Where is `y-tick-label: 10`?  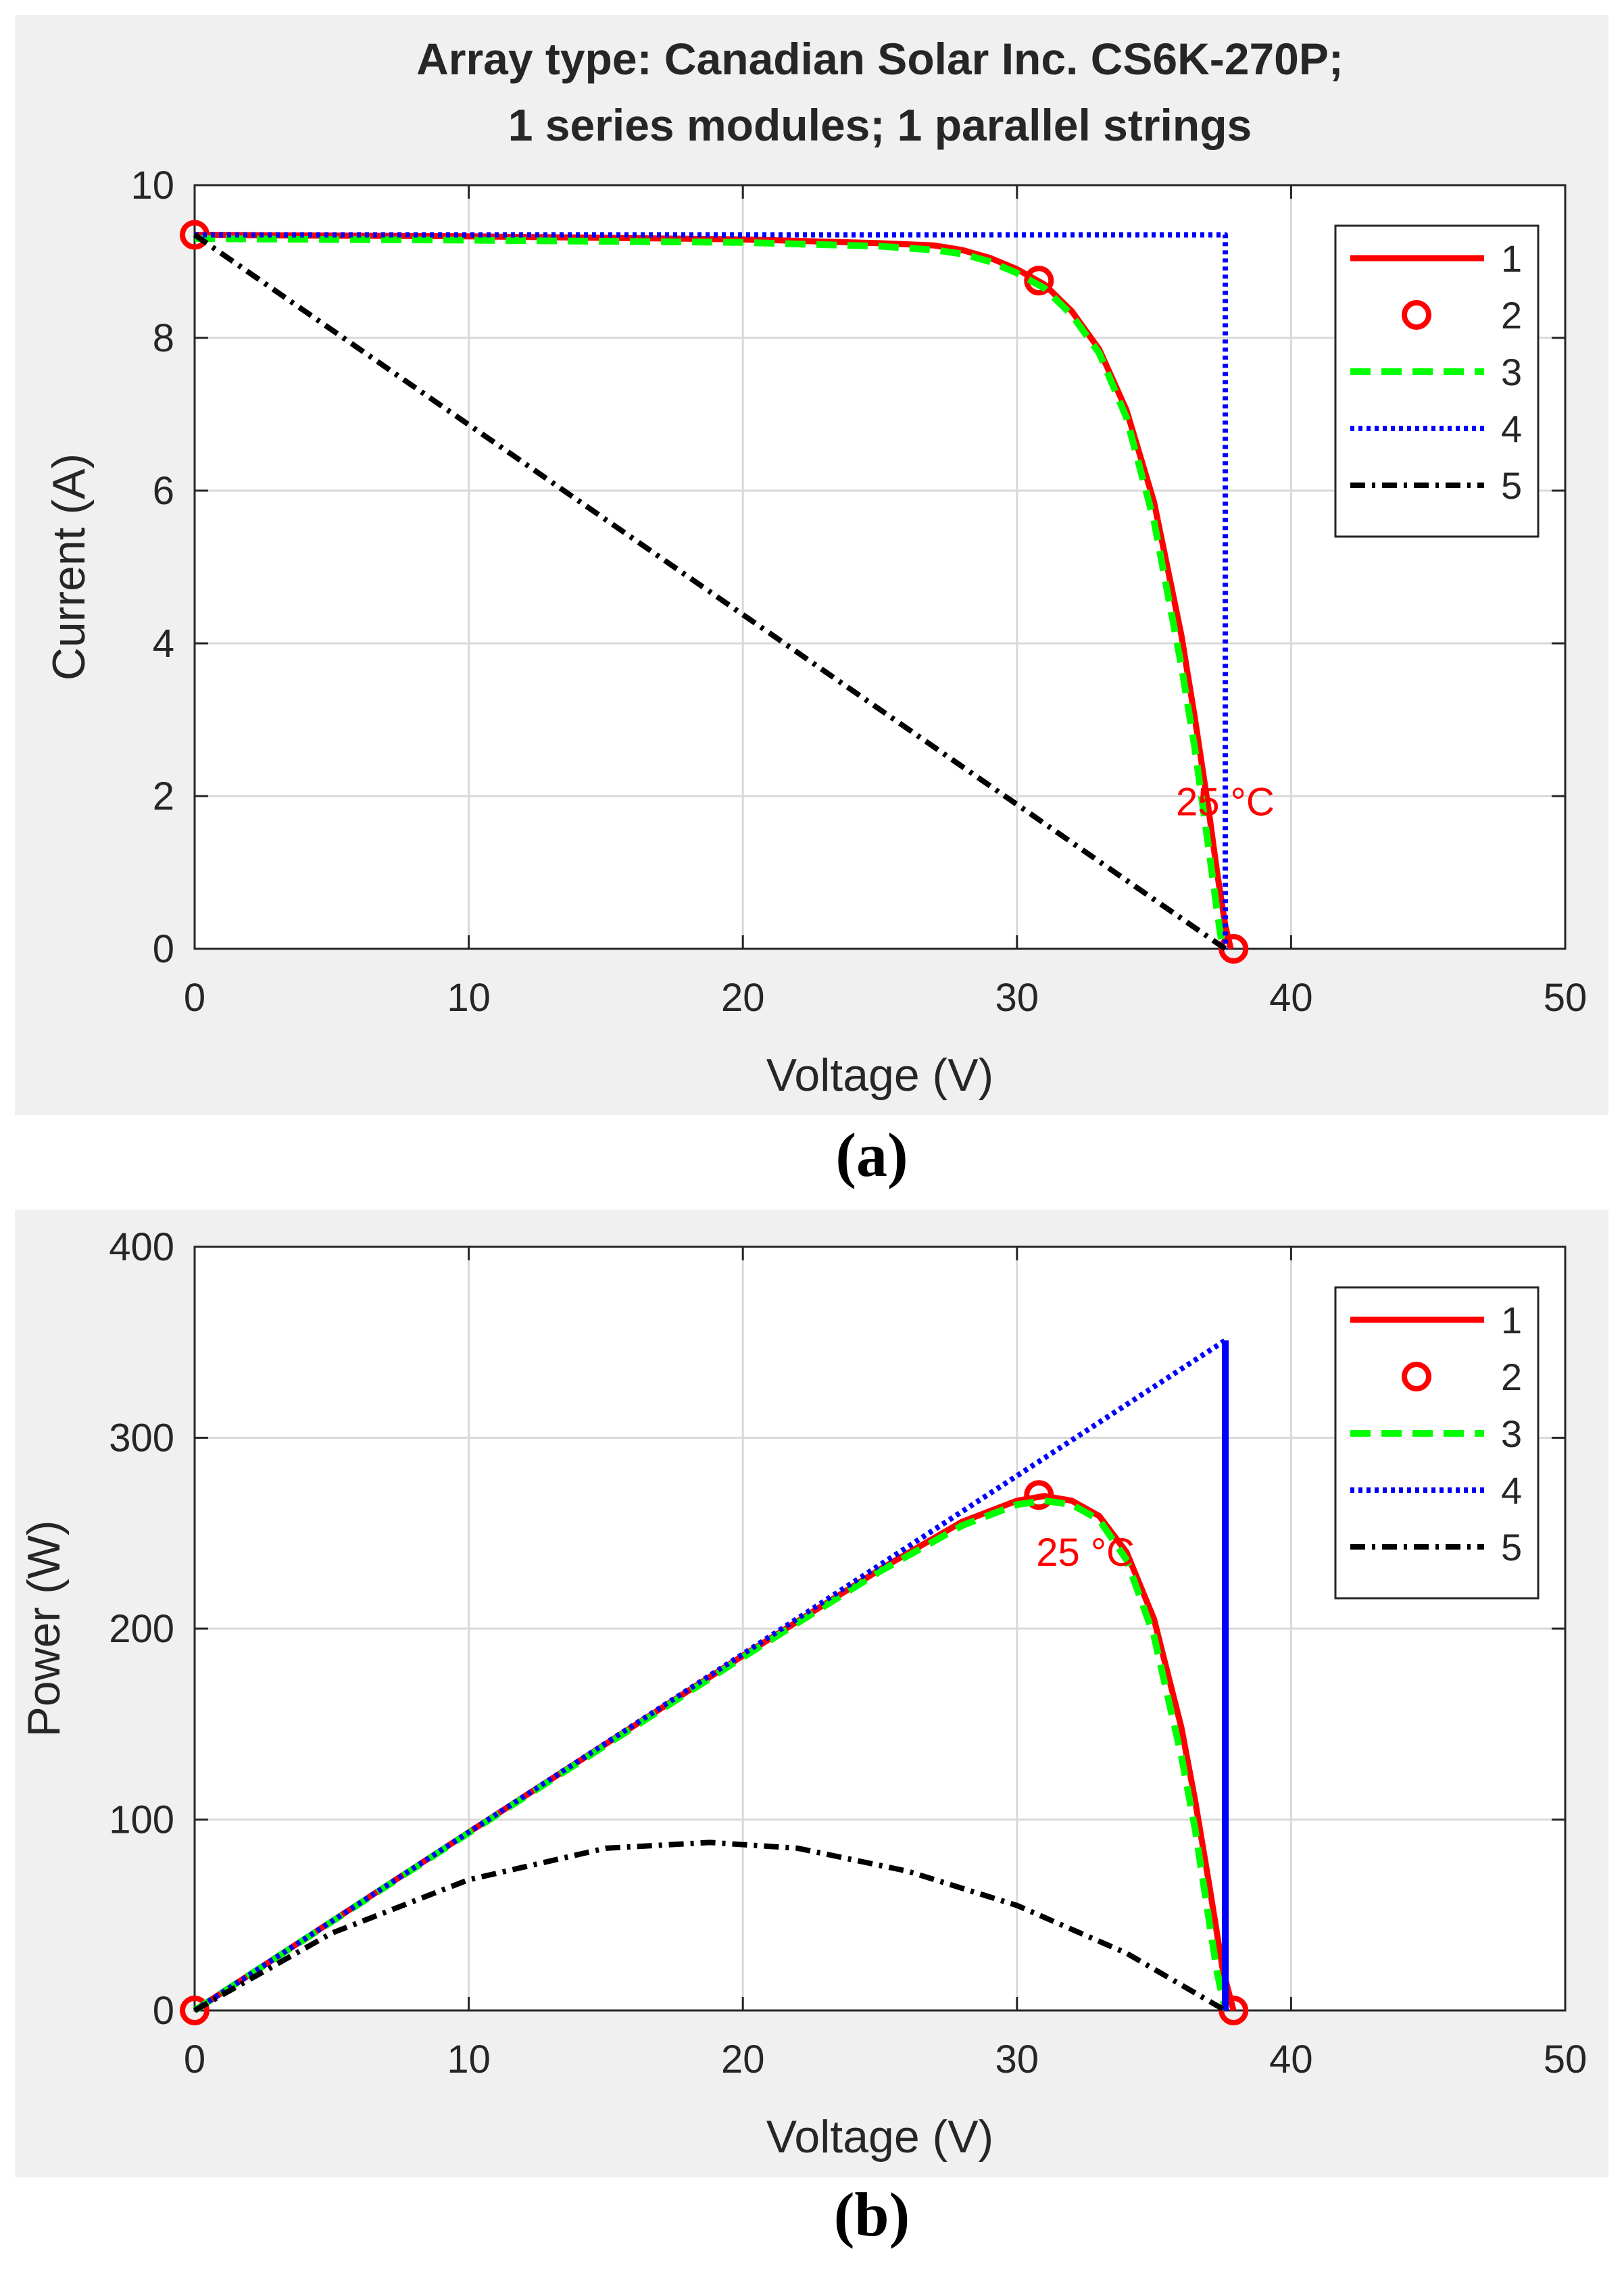 y-tick-label: 10 is located at coordinates (152, 185).